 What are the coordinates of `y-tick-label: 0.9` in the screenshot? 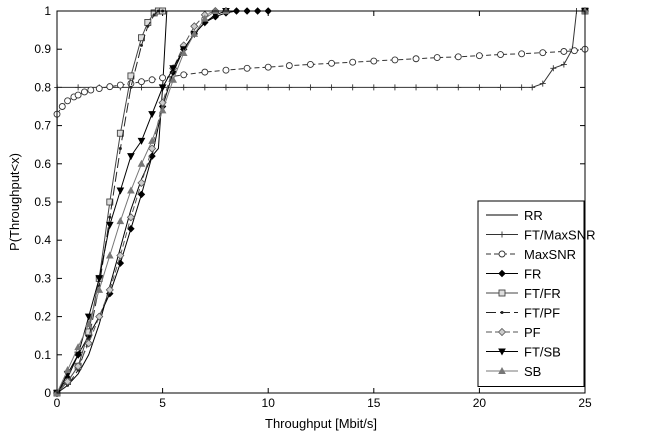 It's located at (42, 49).